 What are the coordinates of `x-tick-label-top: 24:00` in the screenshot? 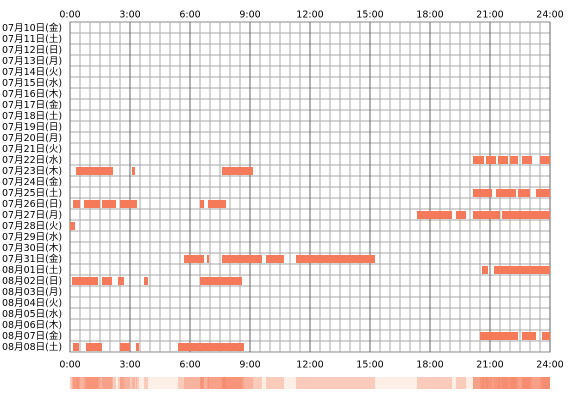 It's located at (549, 15).